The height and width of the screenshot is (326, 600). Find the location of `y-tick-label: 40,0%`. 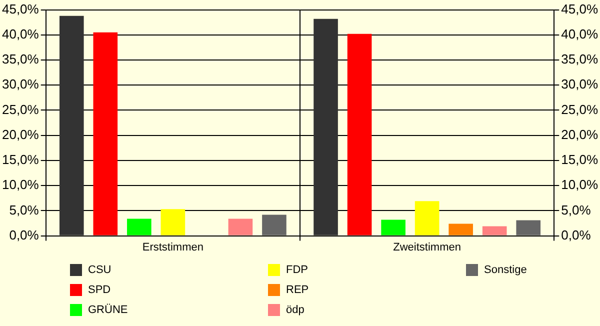

y-tick-label: 40,0% is located at coordinates (21, 34).